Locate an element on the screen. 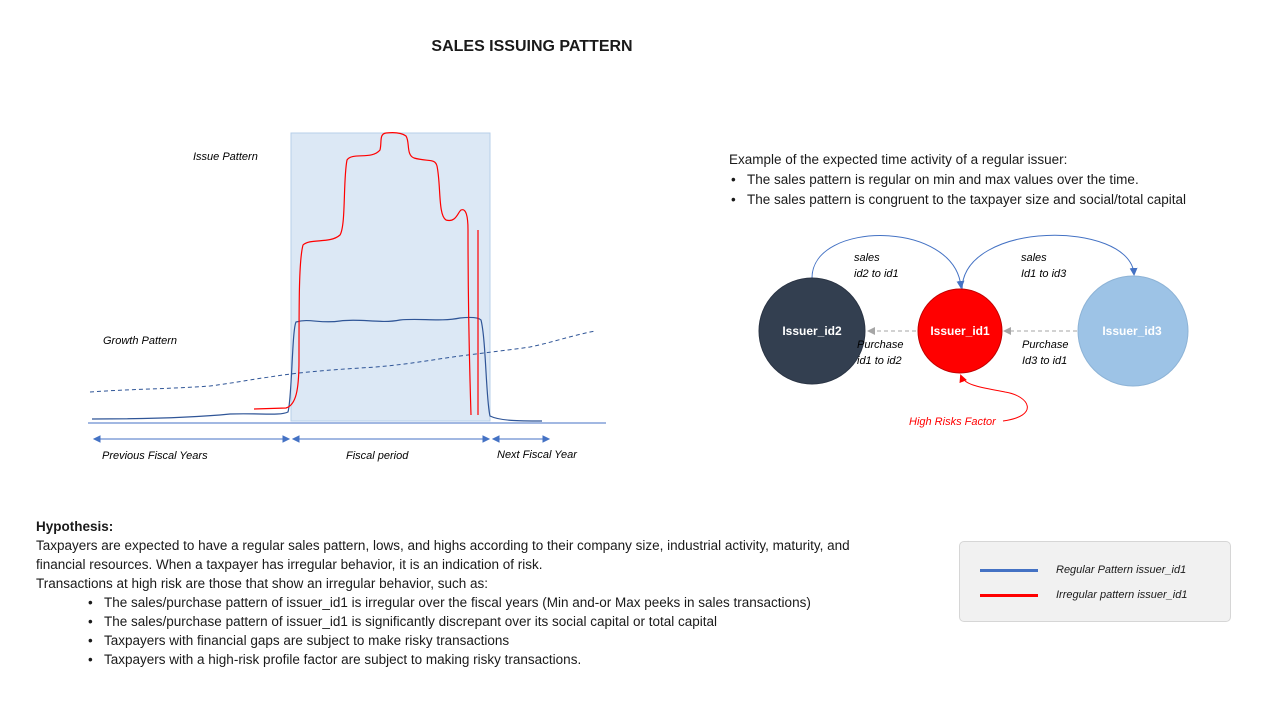 This screenshot has height=720, width=1280. legend-item-irregular: Irregular pattern issuer_id1 is located at coordinates (1083, 595).